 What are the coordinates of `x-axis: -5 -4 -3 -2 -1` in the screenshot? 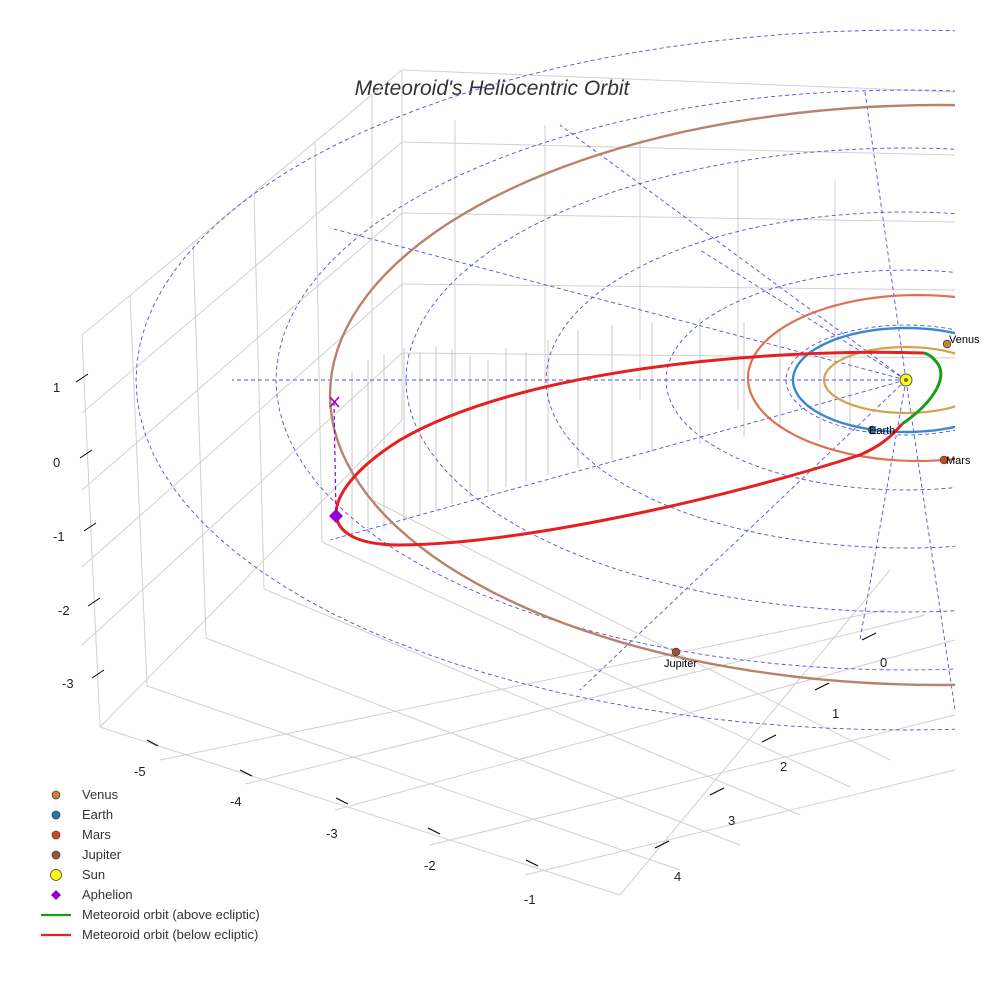 It's located at (336, 823).